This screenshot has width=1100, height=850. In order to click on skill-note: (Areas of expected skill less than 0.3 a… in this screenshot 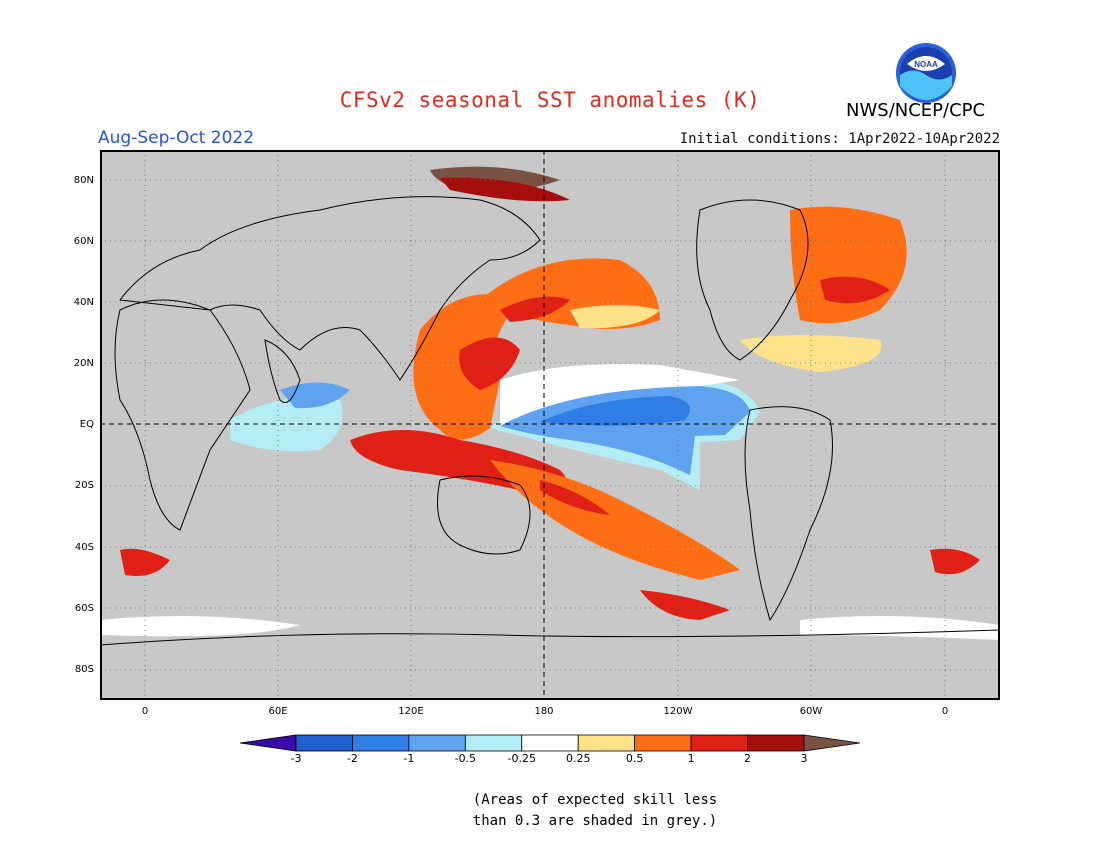, I will do `click(550, 811)`.